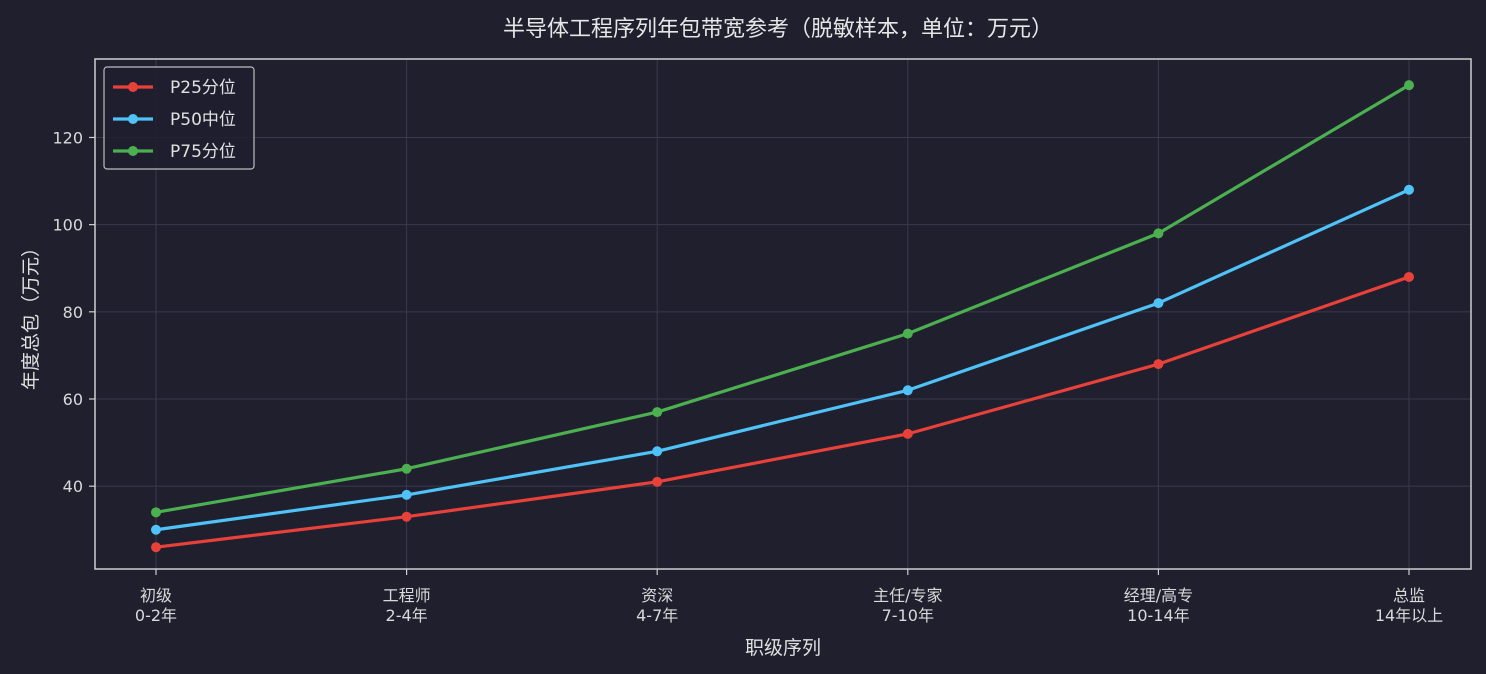 The image size is (1486, 674). What do you see at coordinates (73, 486) in the screenshot?
I see `y-tick-label: 40` at bounding box center [73, 486].